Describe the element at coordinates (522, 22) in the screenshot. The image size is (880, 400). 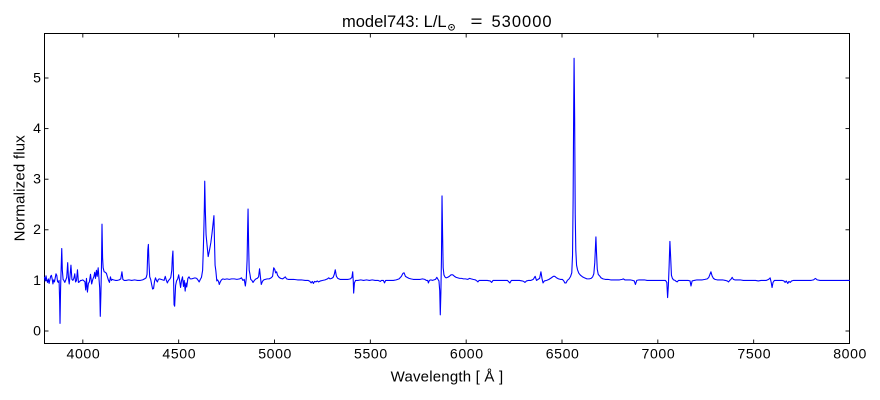
I see `svg-text: 530000` at that location.